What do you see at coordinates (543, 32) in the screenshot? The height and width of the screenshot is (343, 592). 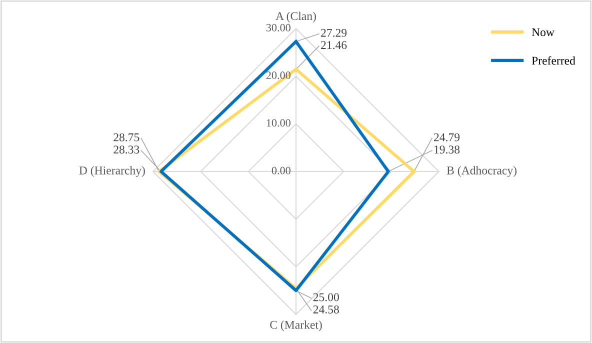 I see `legend-label: Now` at bounding box center [543, 32].